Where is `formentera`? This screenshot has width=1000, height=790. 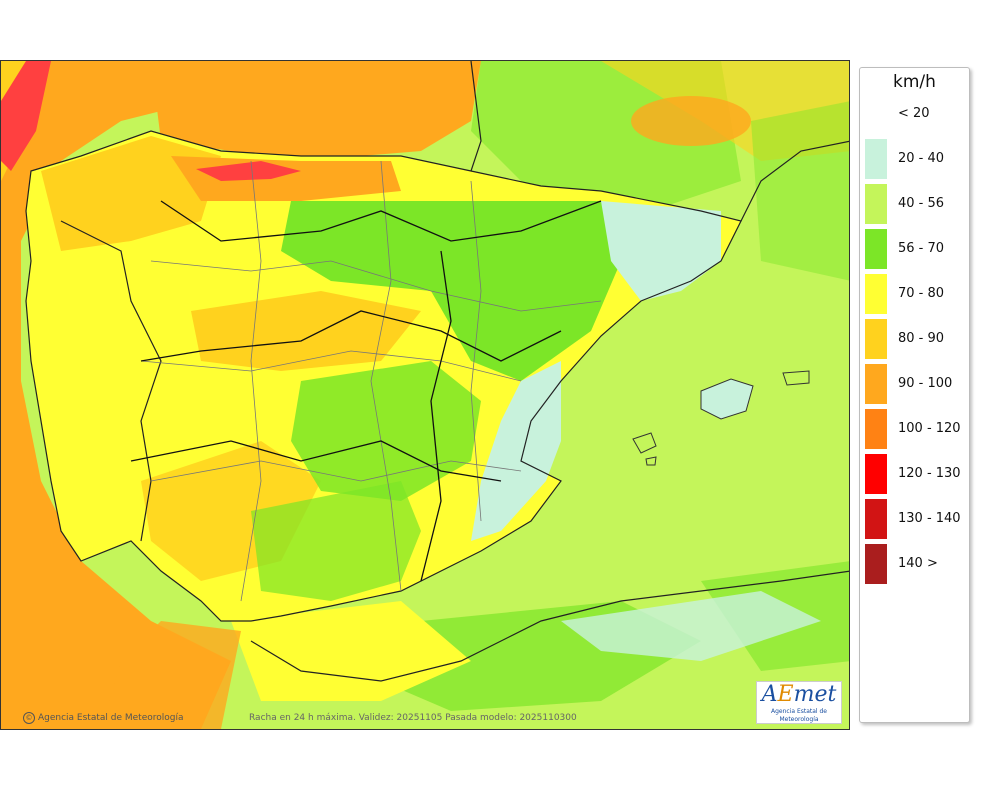 formentera is located at coordinates (651, 461).